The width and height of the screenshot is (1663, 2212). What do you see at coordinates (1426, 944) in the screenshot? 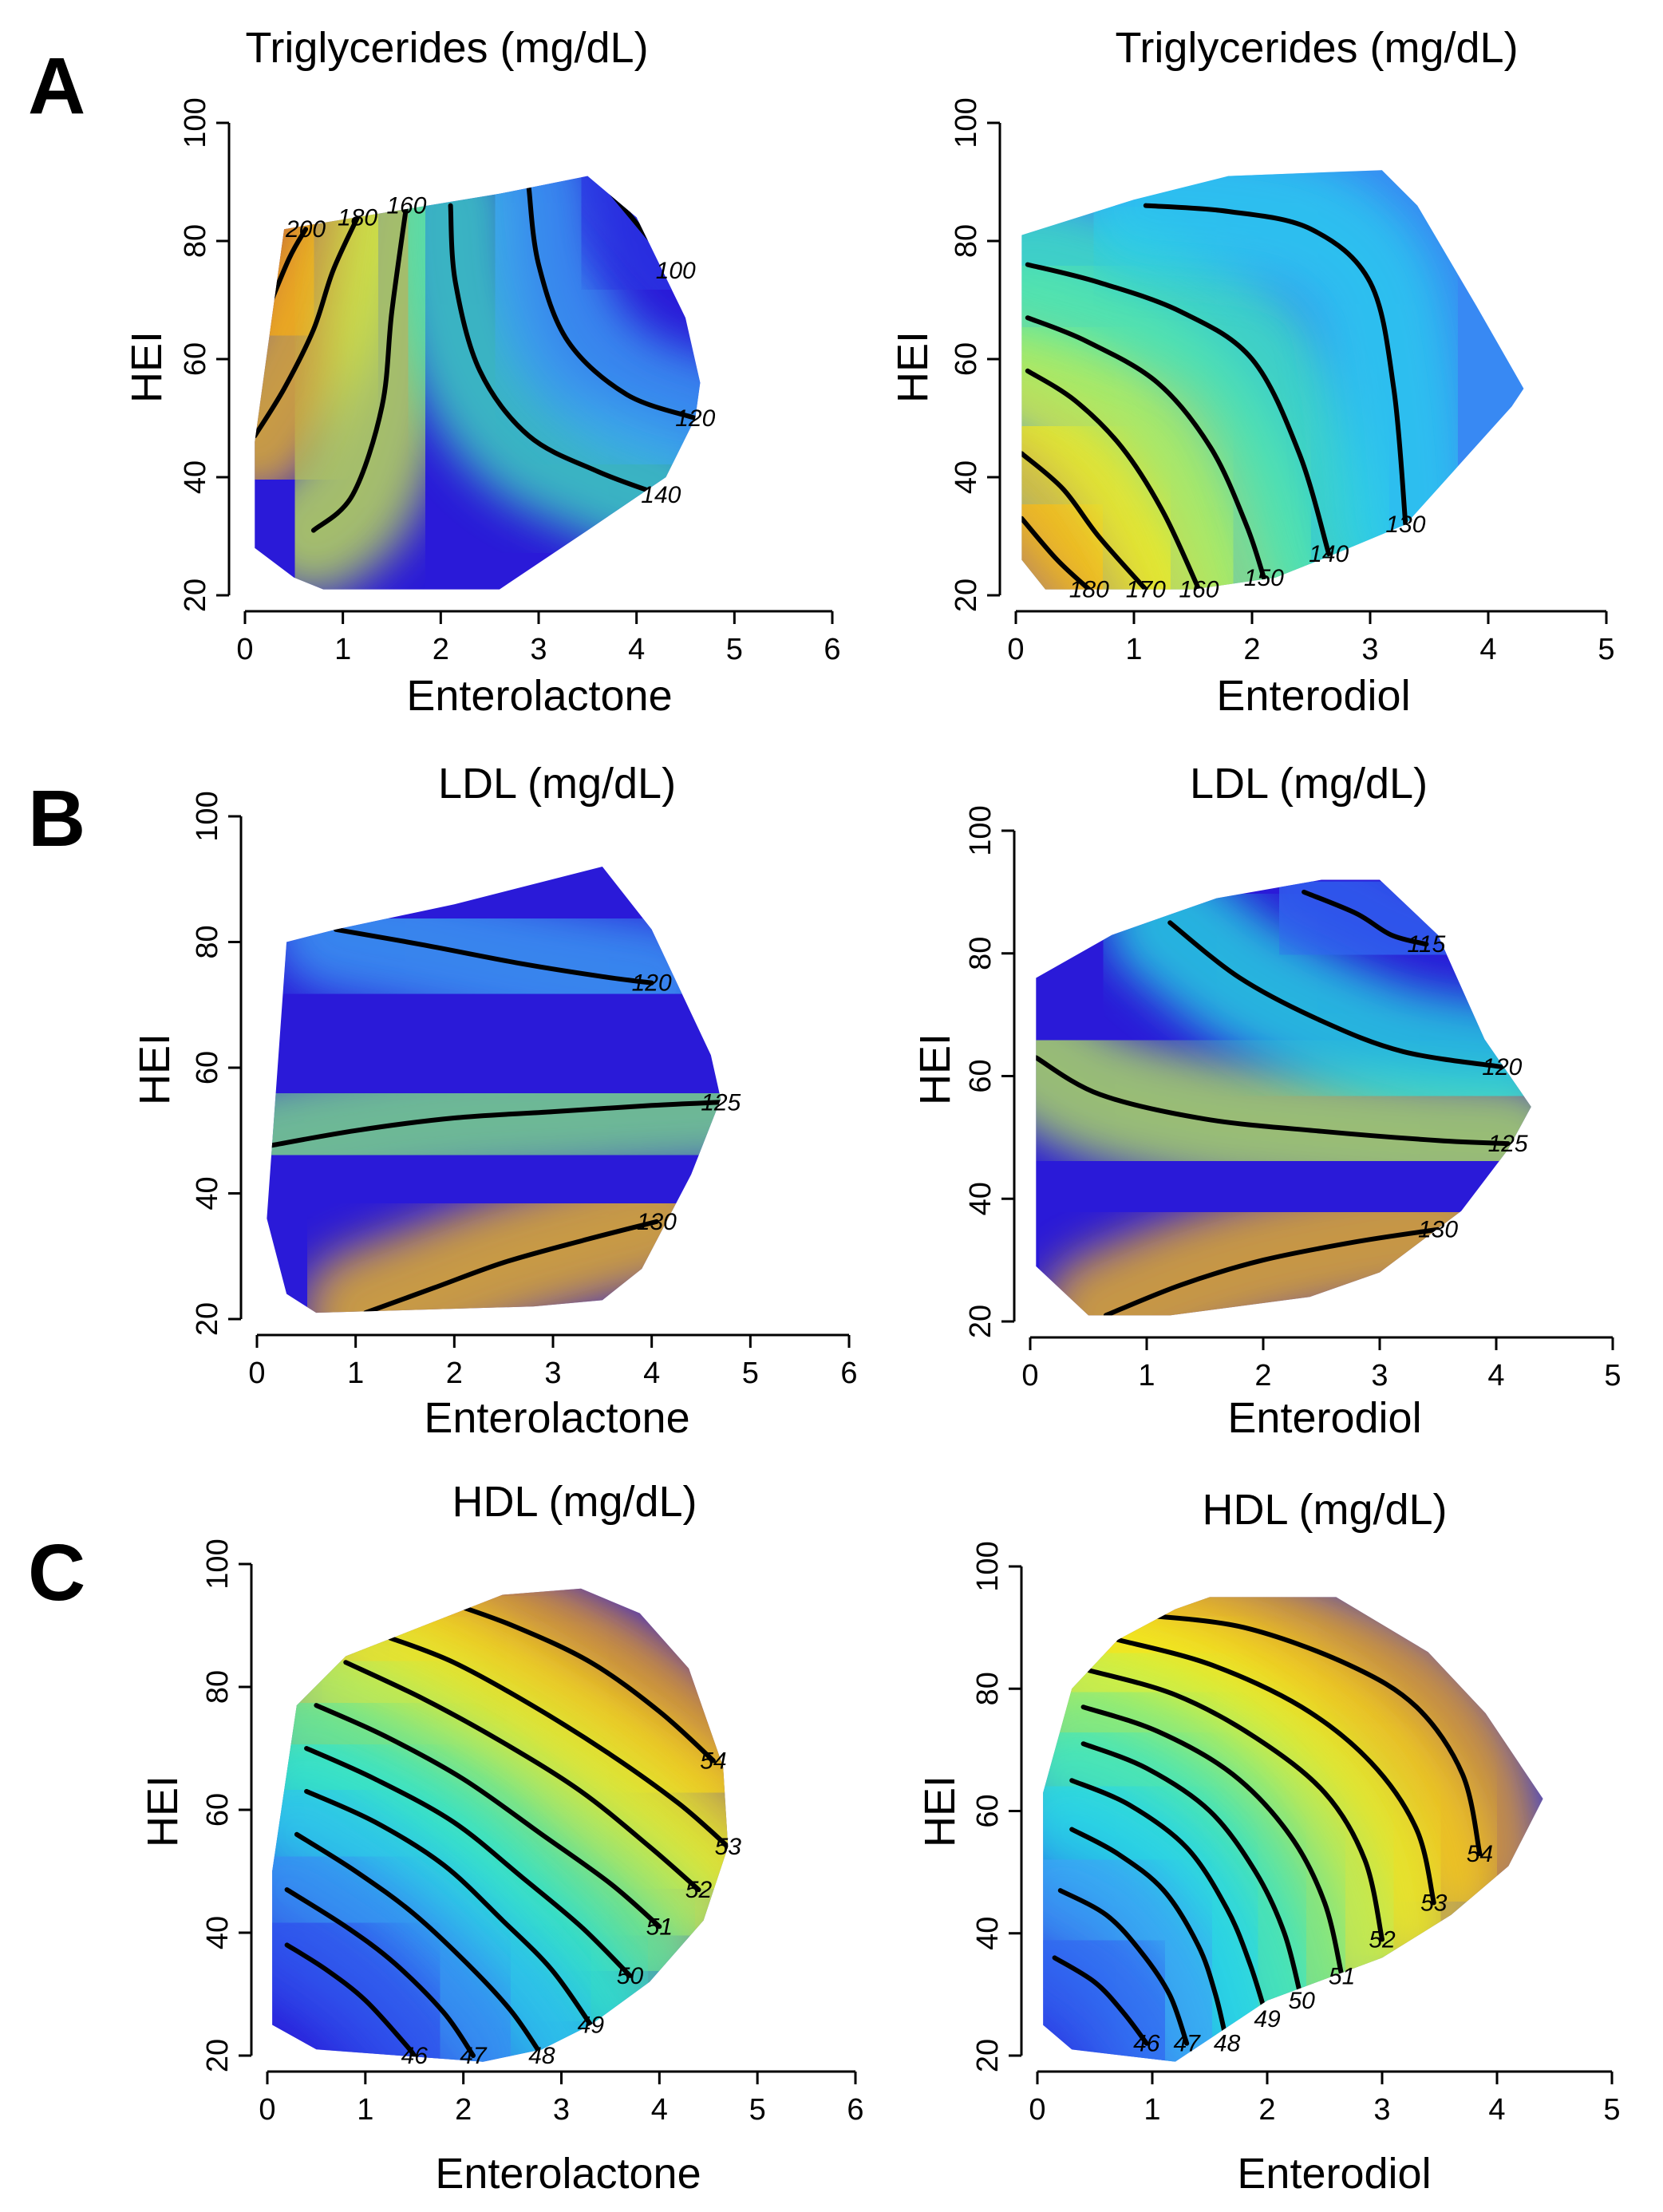
I see `contour-label: 115` at bounding box center [1426, 944].